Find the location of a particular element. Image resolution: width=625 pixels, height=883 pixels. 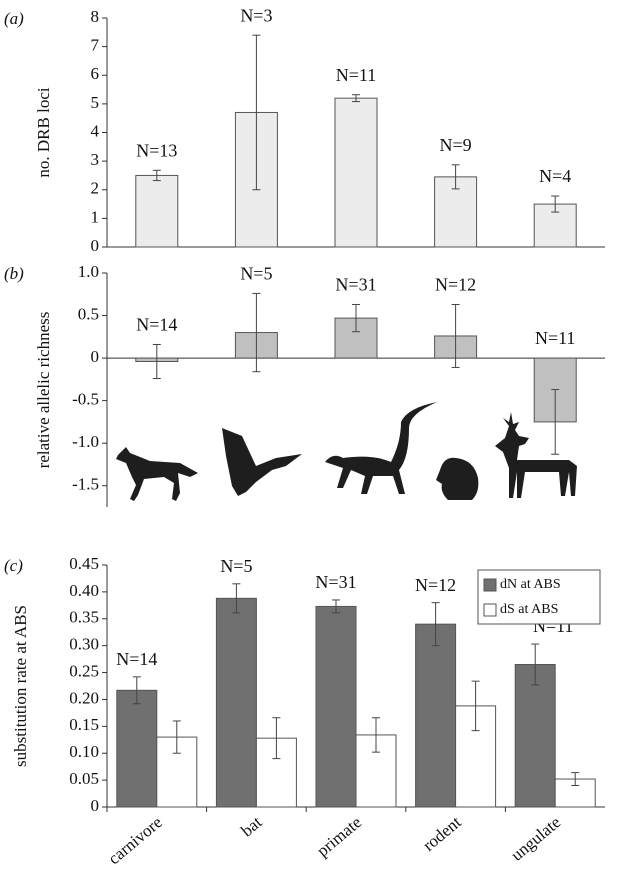

y-tick-label: 1 is located at coordinates (95, 216).